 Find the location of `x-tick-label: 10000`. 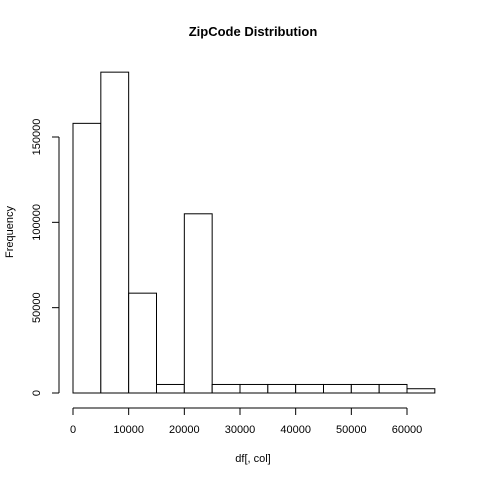

x-tick-label: 10000 is located at coordinates (128, 430).